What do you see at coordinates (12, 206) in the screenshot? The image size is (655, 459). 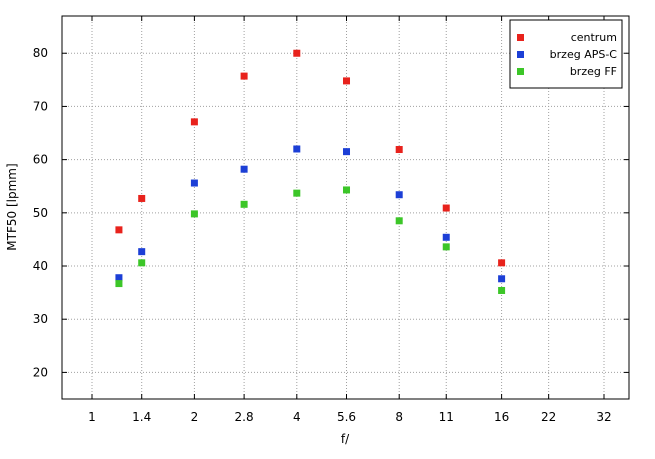 I see `y-axis-label: MTF50 [lpmm]` at bounding box center [12, 206].